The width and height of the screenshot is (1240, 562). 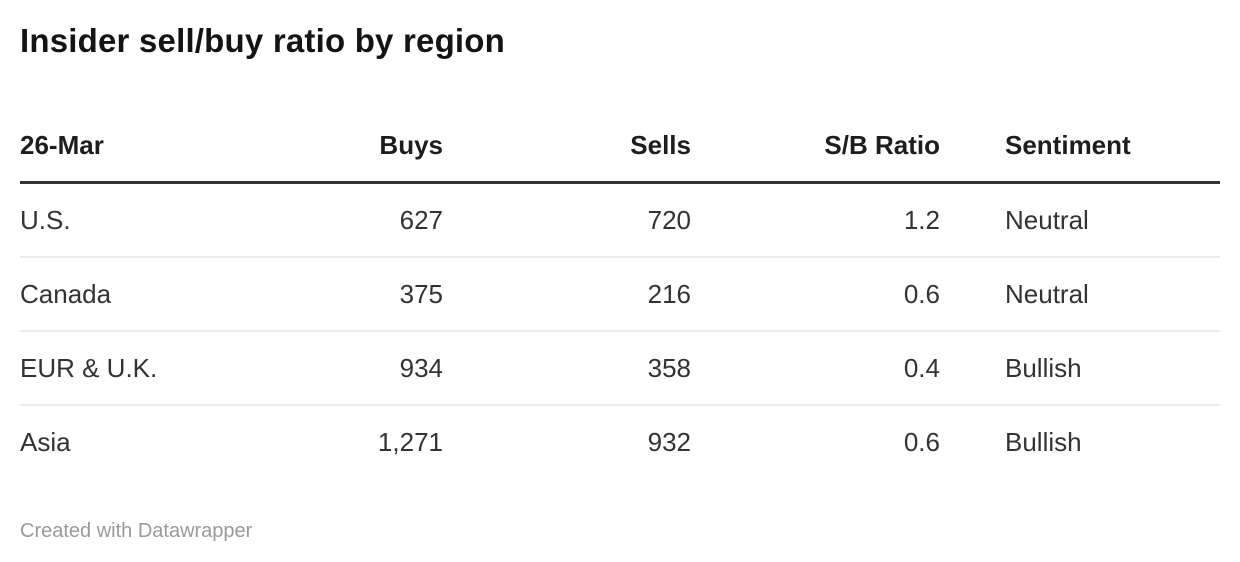 What do you see at coordinates (567, 368) in the screenshot?
I see `table-cell-sells: 358` at bounding box center [567, 368].